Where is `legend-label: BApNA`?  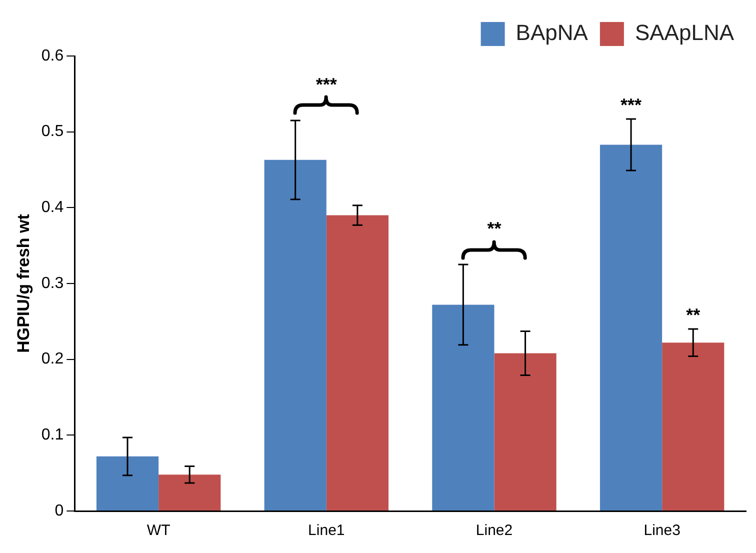
legend-label: BApNA is located at coordinates (552, 33).